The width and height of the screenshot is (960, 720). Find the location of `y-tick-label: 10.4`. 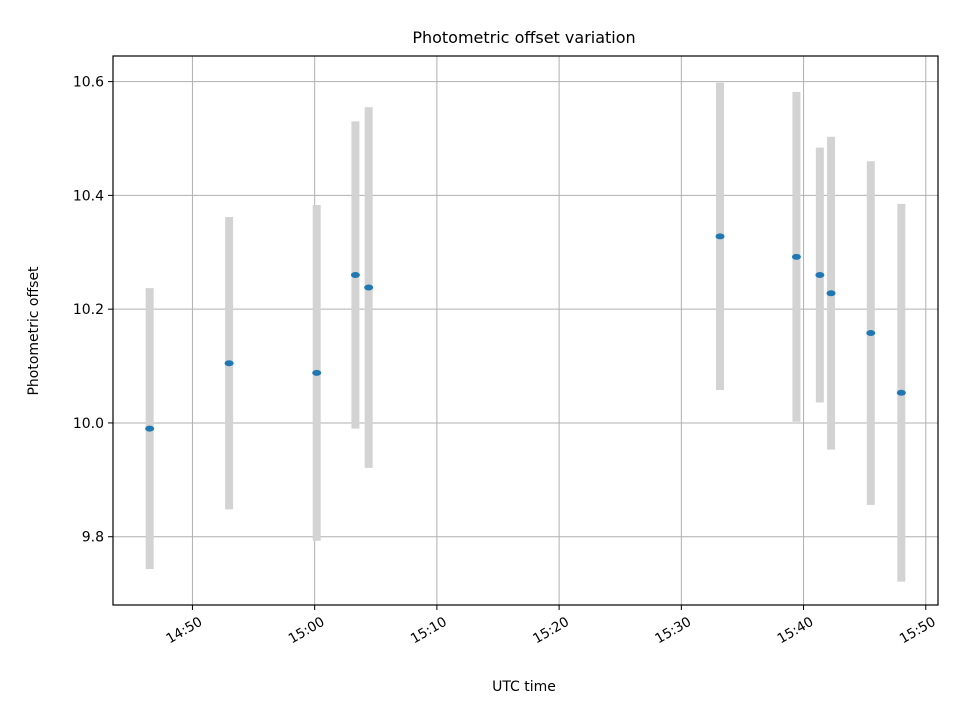

y-tick-label: 10.4 is located at coordinates (88, 196).